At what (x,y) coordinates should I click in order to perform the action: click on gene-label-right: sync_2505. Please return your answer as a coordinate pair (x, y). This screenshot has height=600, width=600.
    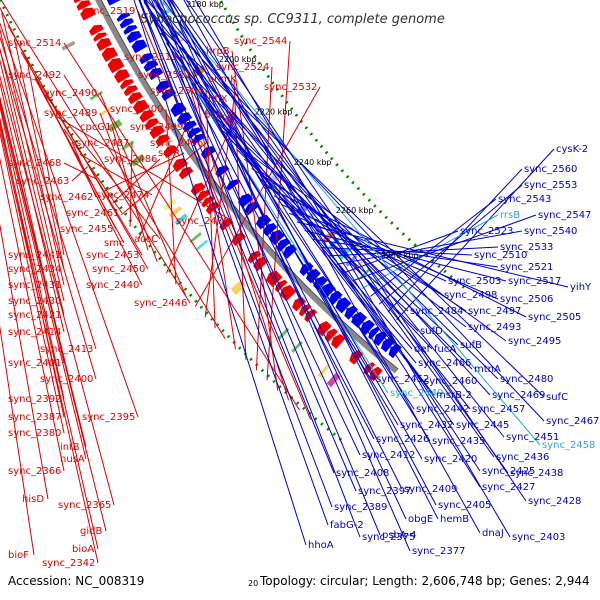
    Looking at the image, I should click on (554, 317).